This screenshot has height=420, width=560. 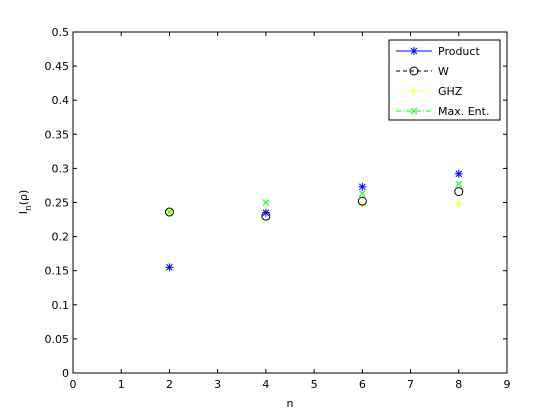 I want to click on legend-box, so click(x=444, y=80).